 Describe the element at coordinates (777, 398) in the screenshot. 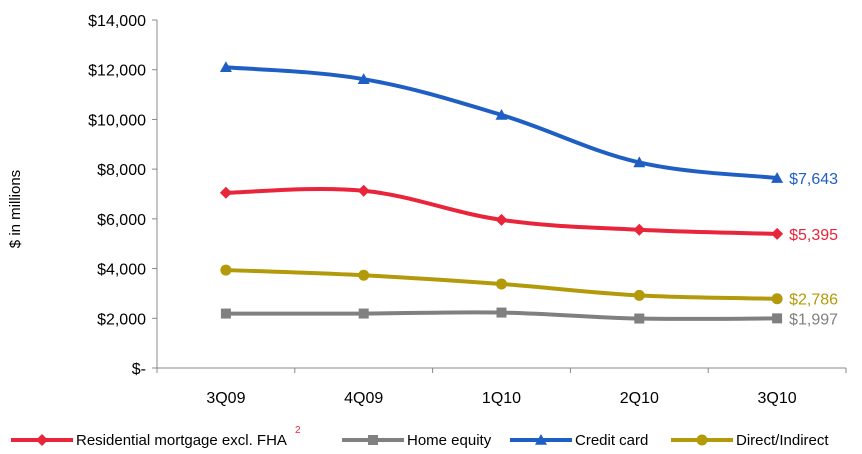

I see `x-tick-label: 3Q10` at that location.